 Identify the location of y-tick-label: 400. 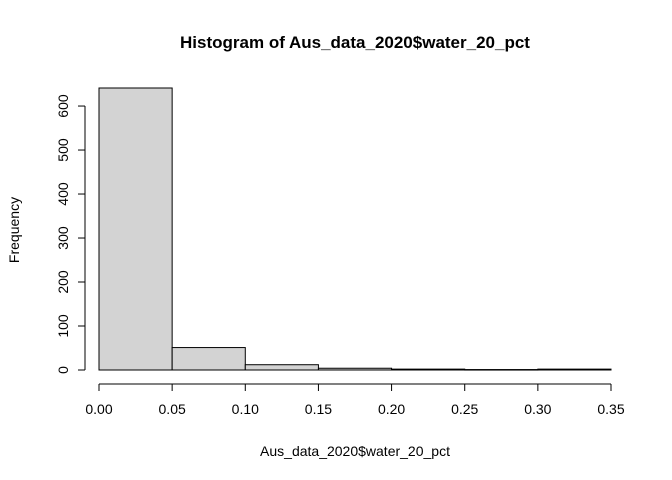
(63, 194).